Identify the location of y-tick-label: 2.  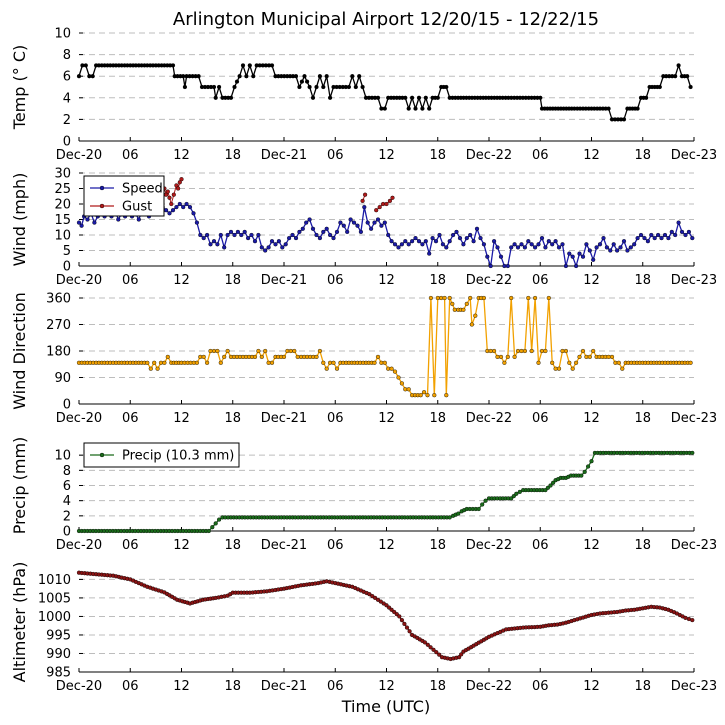
(67, 120).